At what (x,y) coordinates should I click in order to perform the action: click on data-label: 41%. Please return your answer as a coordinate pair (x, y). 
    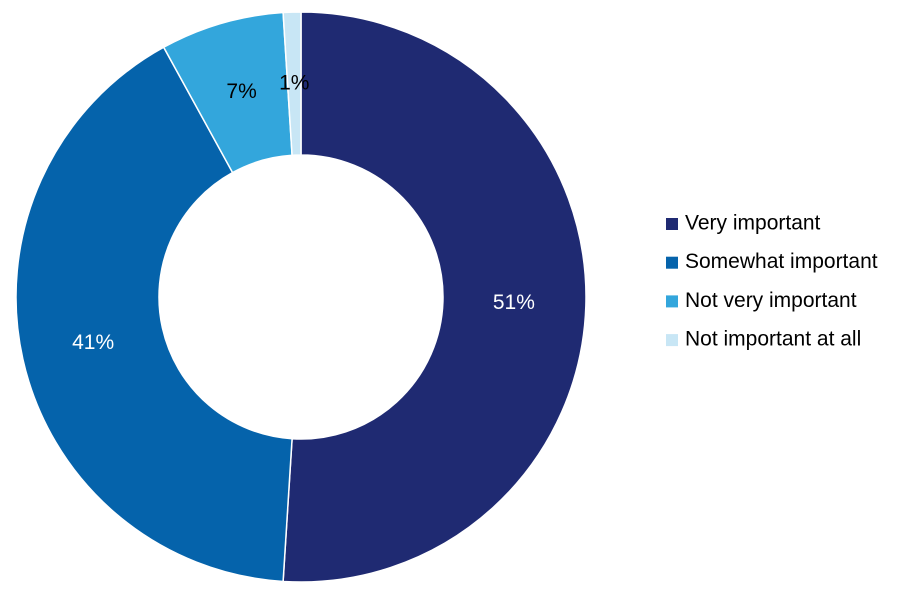
    Looking at the image, I should click on (93, 342).